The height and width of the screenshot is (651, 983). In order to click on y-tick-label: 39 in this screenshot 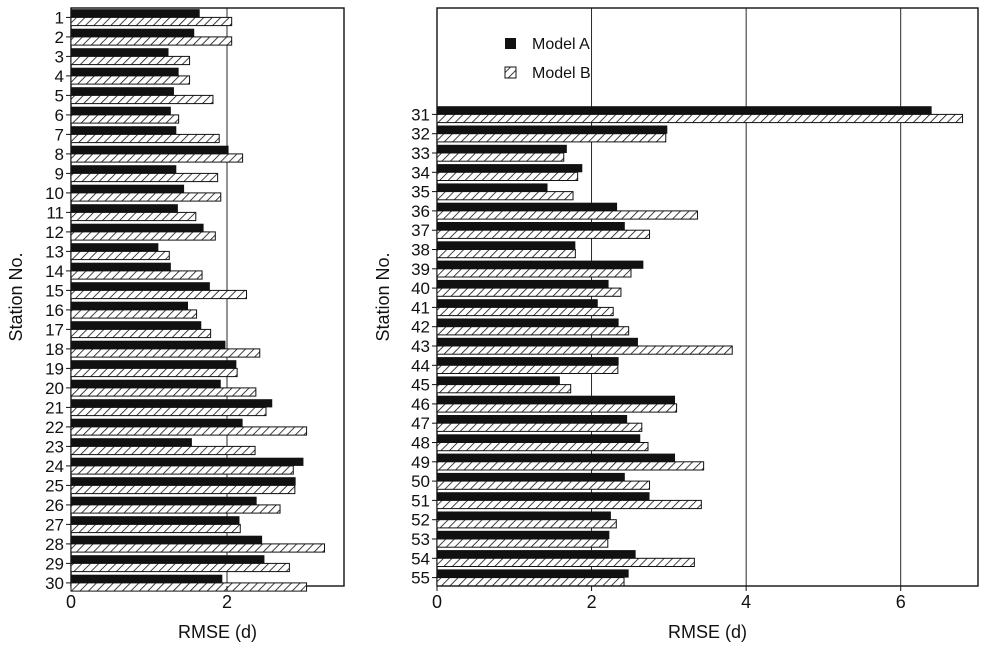, I will do `click(420, 269)`.